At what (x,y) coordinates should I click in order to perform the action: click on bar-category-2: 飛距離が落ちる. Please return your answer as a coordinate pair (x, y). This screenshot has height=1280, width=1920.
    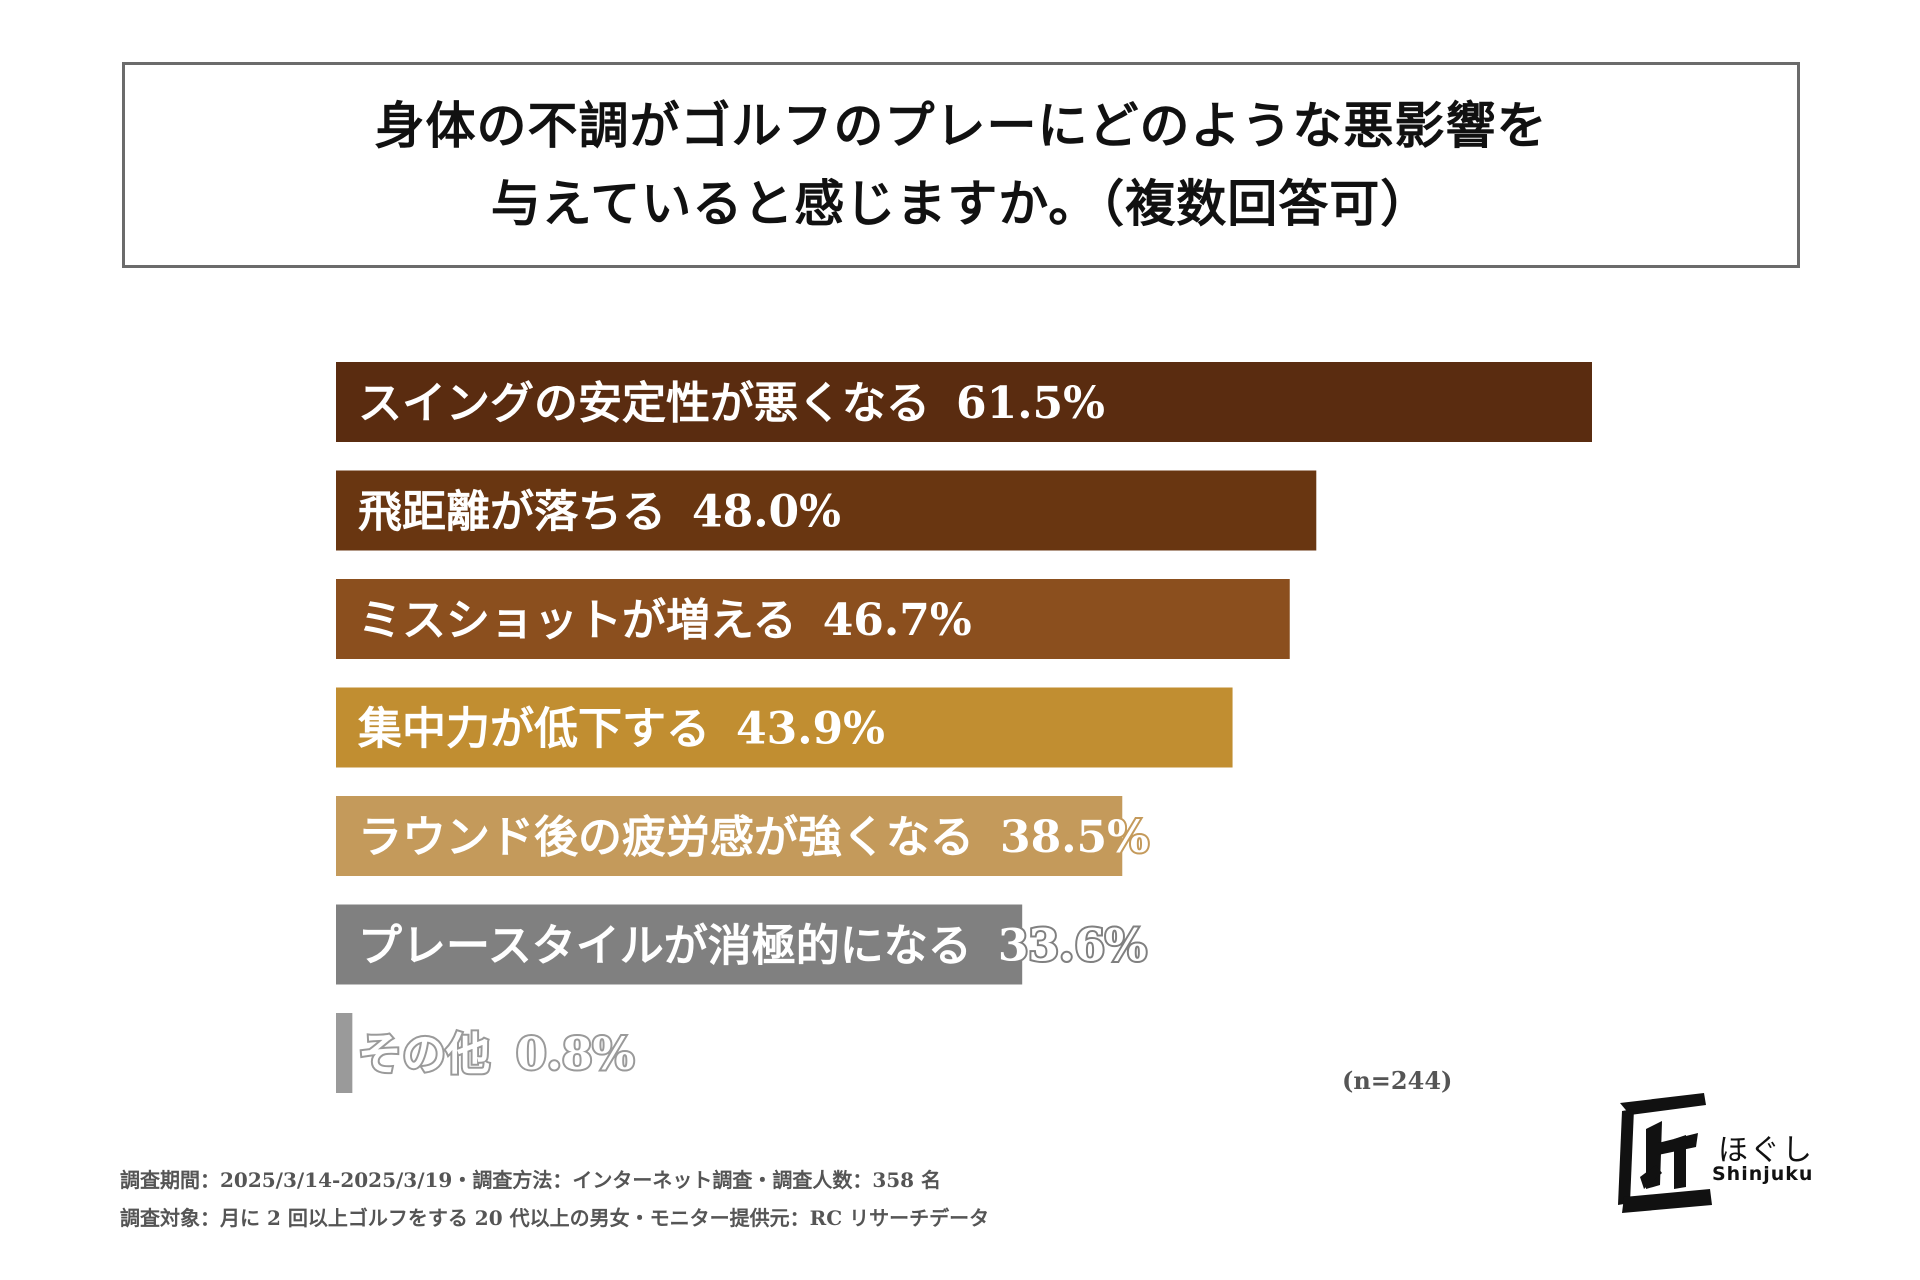
    Looking at the image, I should click on (512, 512).